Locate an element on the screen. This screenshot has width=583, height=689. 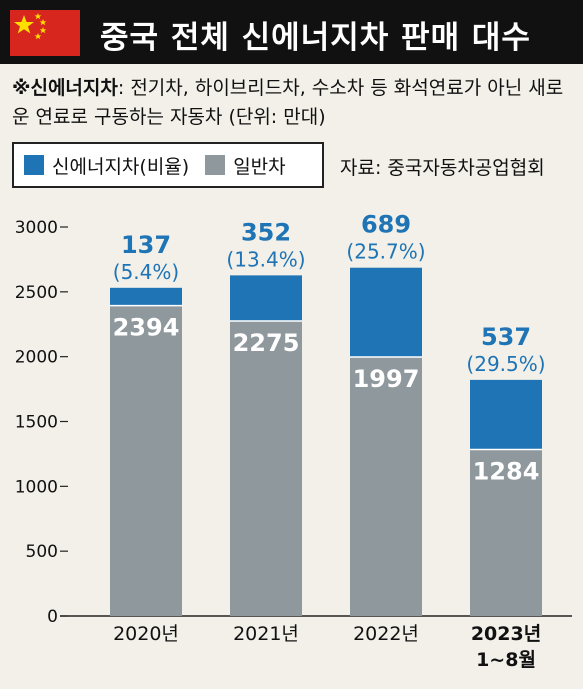
y-tick-label: 1500 is located at coordinates (36, 423).